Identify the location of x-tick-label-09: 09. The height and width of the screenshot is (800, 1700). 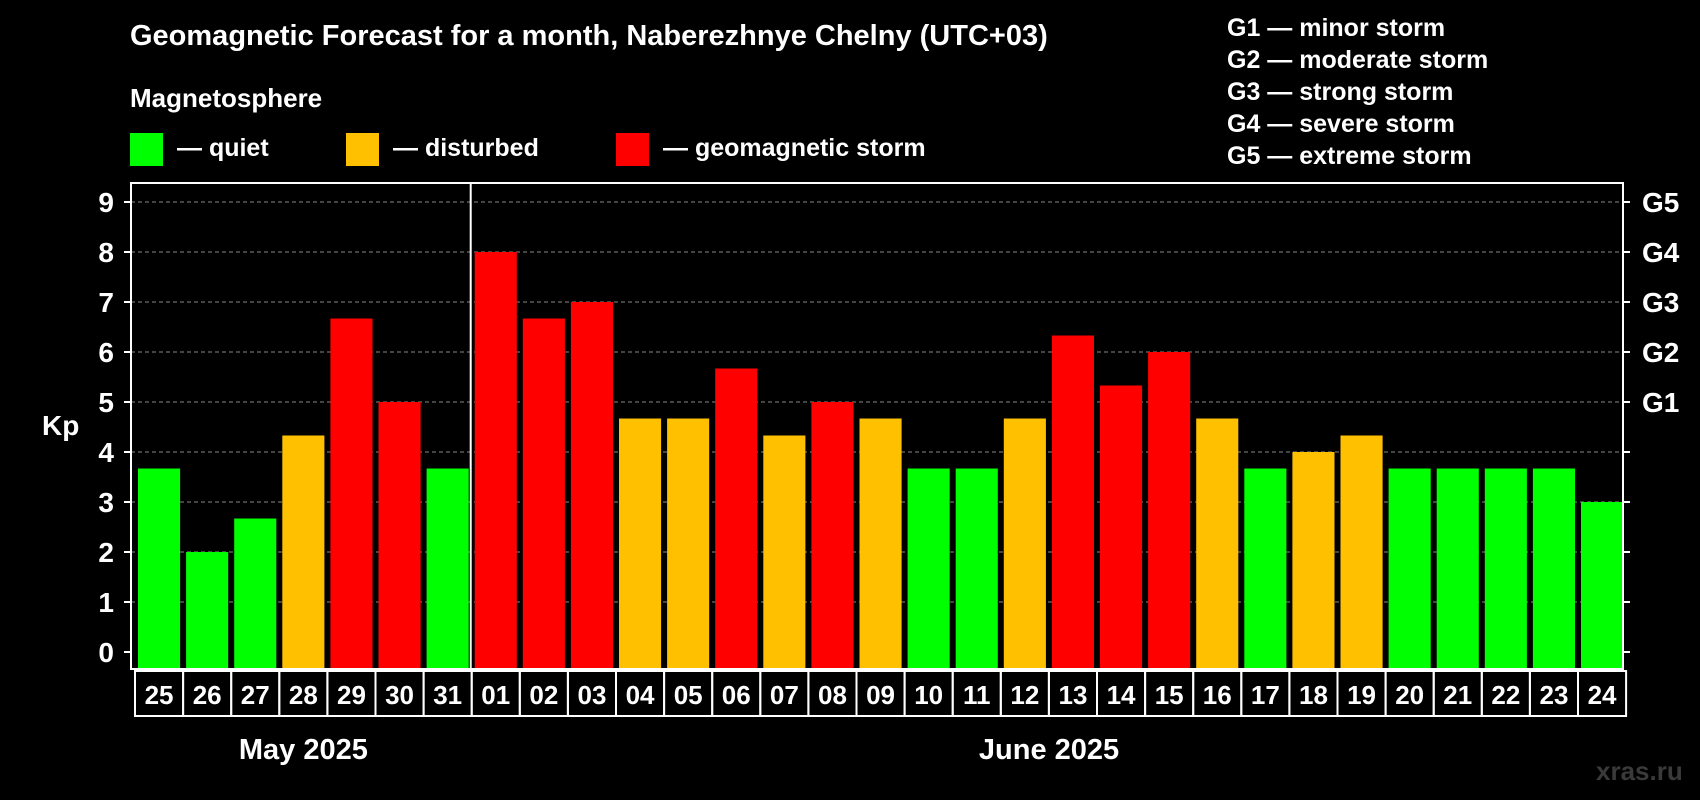
(880, 695).